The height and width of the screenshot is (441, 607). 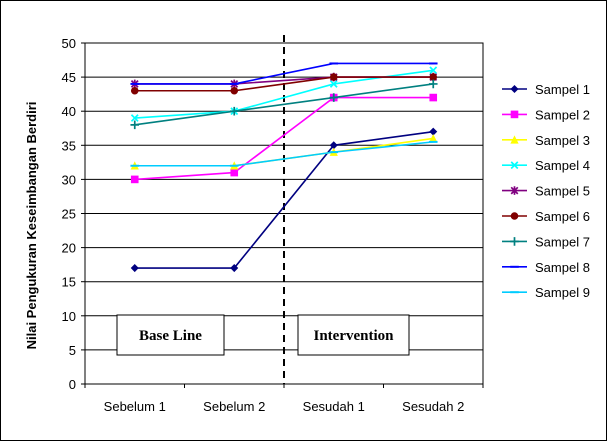 What do you see at coordinates (562, 114) in the screenshot?
I see `legend-label: Sampel 2` at bounding box center [562, 114].